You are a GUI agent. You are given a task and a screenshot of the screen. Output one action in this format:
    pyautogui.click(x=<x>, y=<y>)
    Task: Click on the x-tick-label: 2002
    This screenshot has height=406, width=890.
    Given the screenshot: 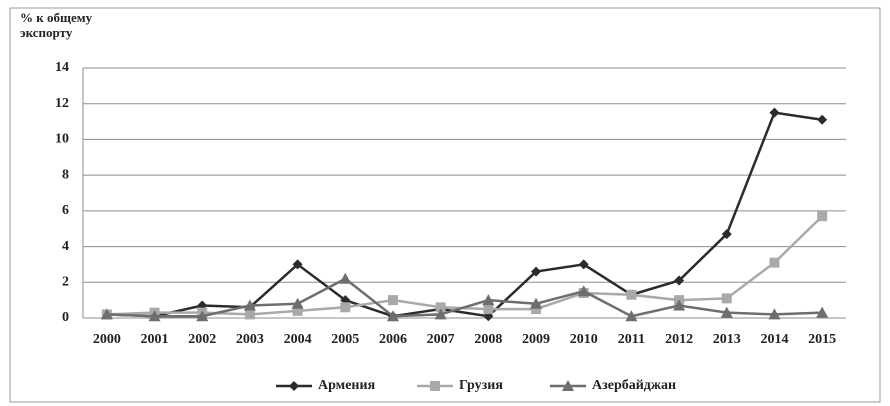 What is the action you would take?
    pyautogui.click(x=202, y=339)
    